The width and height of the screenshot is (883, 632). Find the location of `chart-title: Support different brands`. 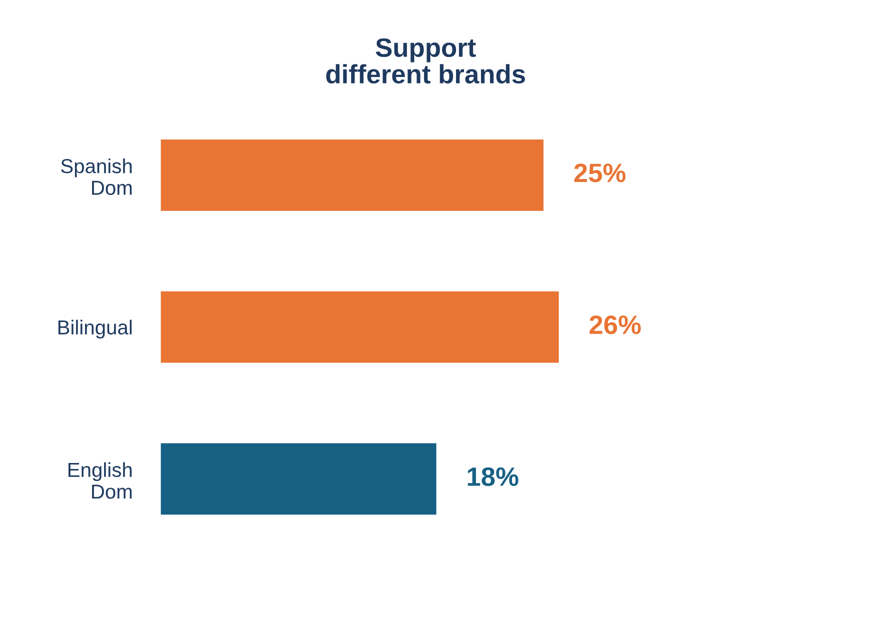

chart-title: Support different brands is located at coordinates (425, 61).